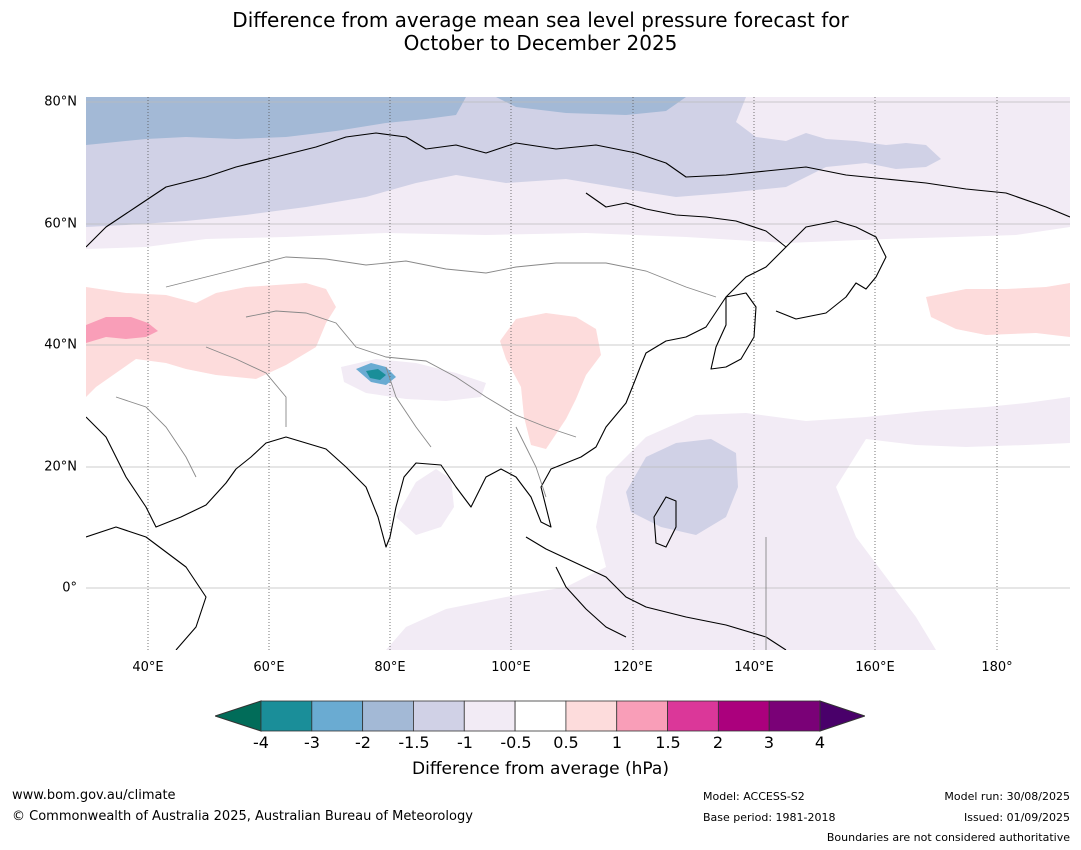 The image size is (1081, 850). Describe the element at coordinates (261, 742) in the screenshot. I see `colorbar-tick: -4` at that location.